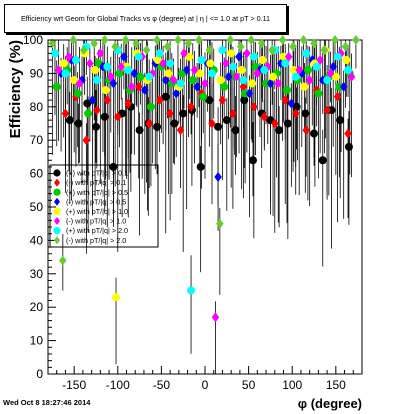 Image resolution: width=400 pixels, height=414 pixels. I want to click on legend-label: (-) with pT/|q| > 0.5, so click(96, 201).